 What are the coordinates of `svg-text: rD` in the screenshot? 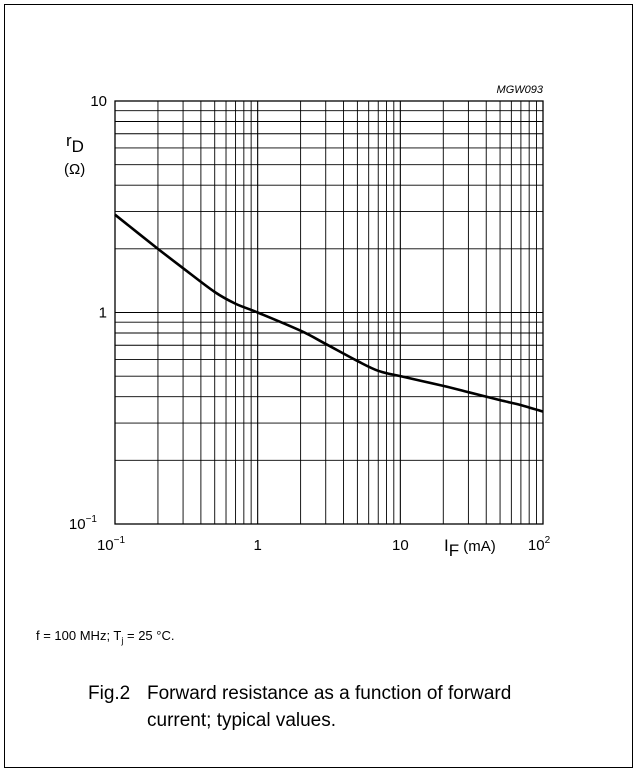 It's located at (75, 143).